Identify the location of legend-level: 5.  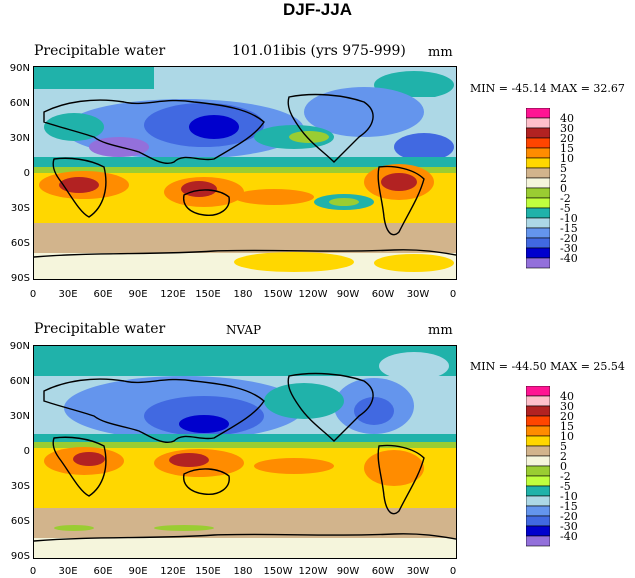
(563, 168).